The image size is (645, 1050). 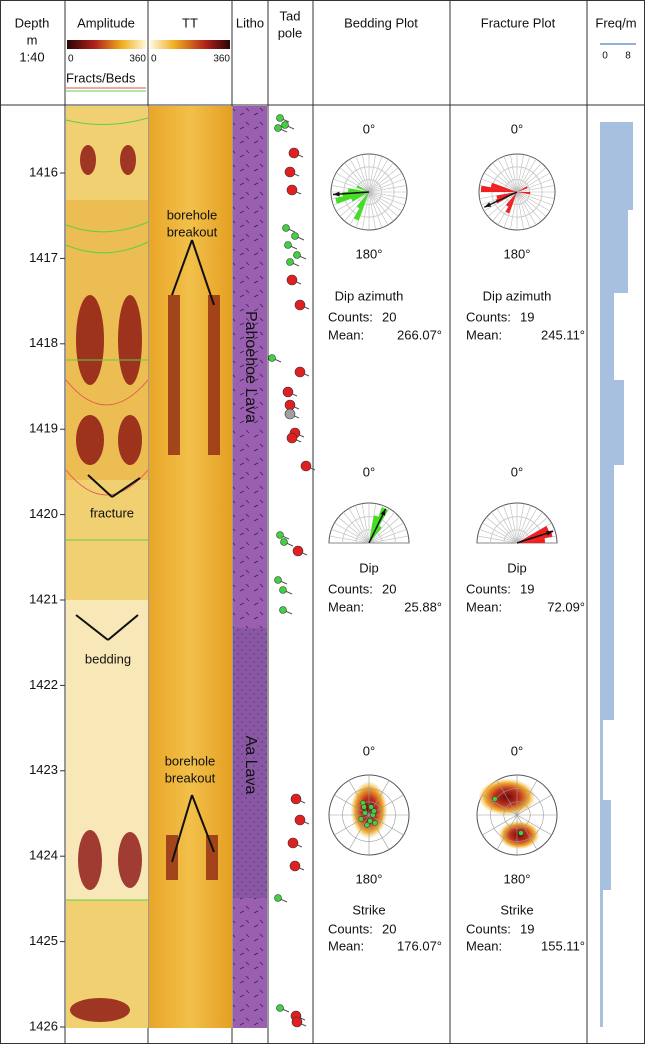 What do you see at coordinates (563, 945) in the screenshot?
I see `stat-value: 155.11°` at bounding box center [563, 945].